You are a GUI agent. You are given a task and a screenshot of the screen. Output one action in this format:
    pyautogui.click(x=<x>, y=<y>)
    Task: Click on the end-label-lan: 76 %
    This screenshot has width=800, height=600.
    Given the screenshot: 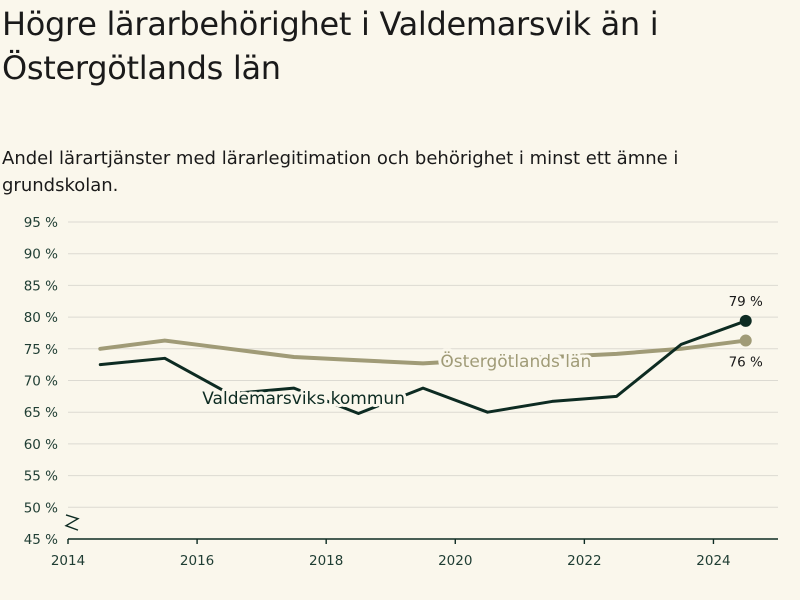 What is the action you would take?
    pyautogui.click(x=746, y=363)
    